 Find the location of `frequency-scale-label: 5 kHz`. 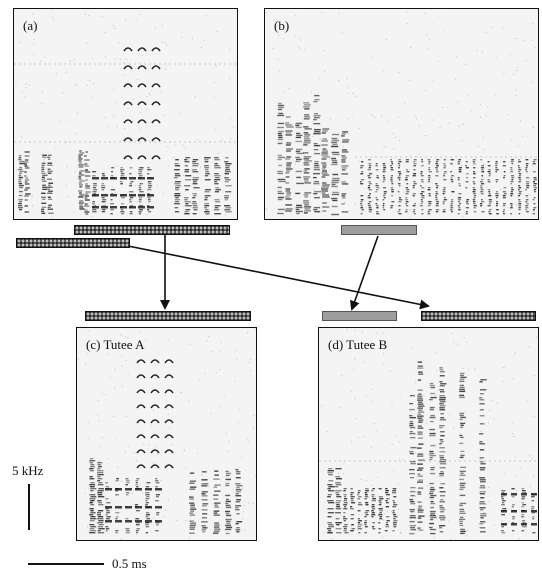

frequency-scale-label: 5 kHz is located at coordinates (28, 470).